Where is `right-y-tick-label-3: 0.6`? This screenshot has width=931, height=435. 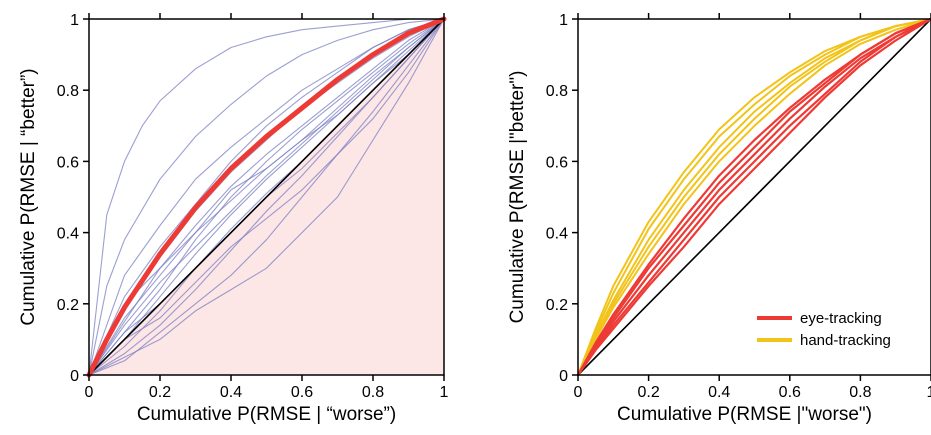 right-y-tick-label-3: 0.6 is located at coordinates (557, 162).